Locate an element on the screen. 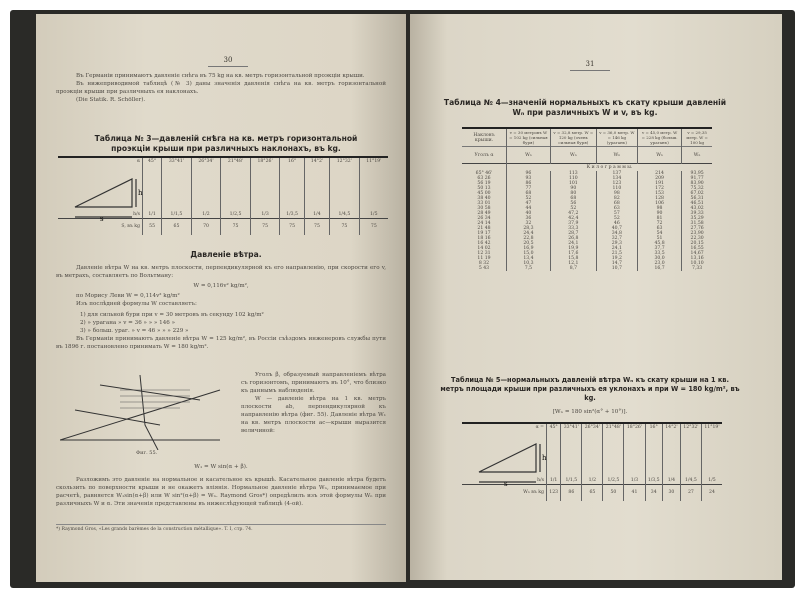 This screenshot has width=800, height=594. value-cell: 72 is located at coordinates (659, 223).